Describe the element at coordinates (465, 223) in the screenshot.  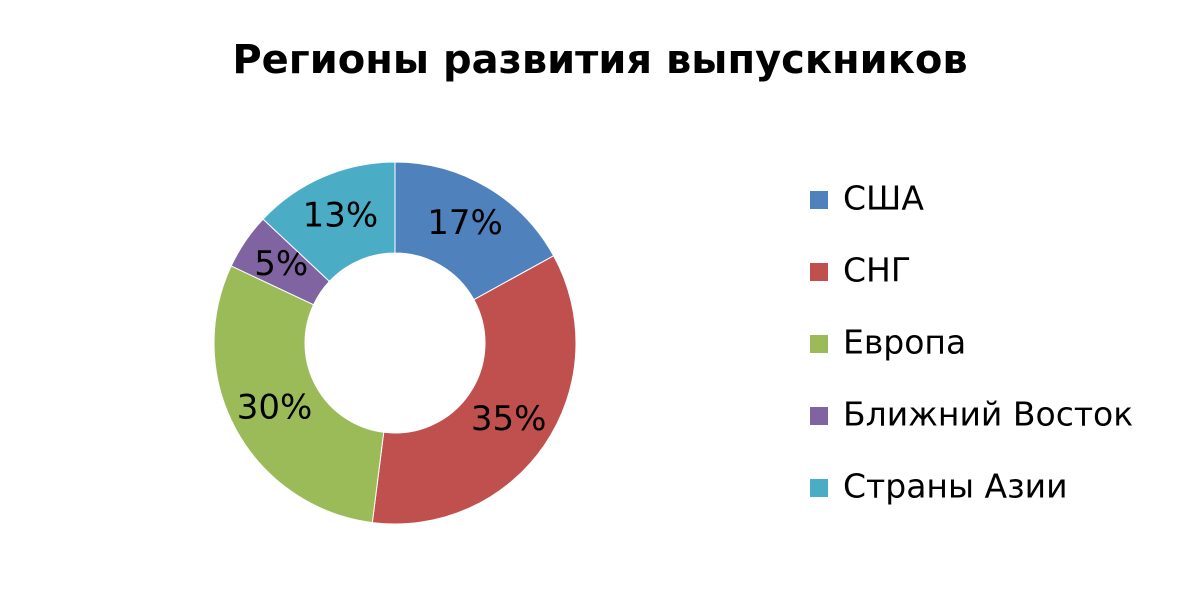
I see `data-label: 17%` at that location.